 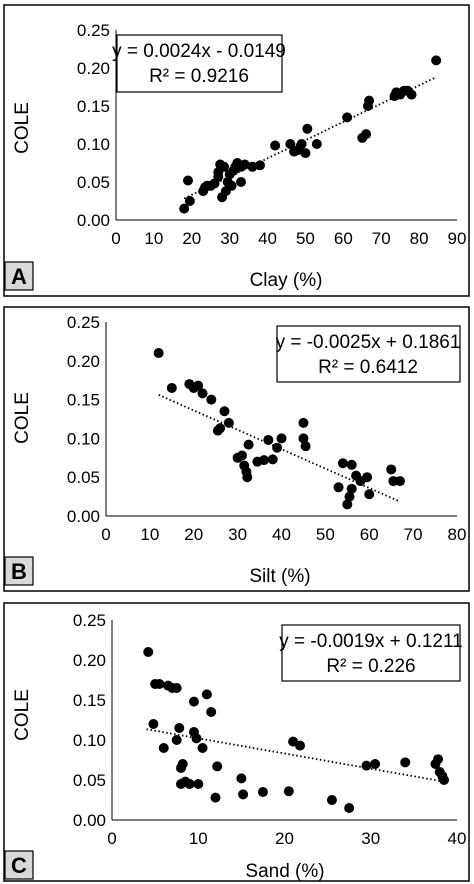 What do you see at coordinates (199, 76) in the screenshot?
I see `r-squared: R² = 0.9216` at bounding box center [199, 76].